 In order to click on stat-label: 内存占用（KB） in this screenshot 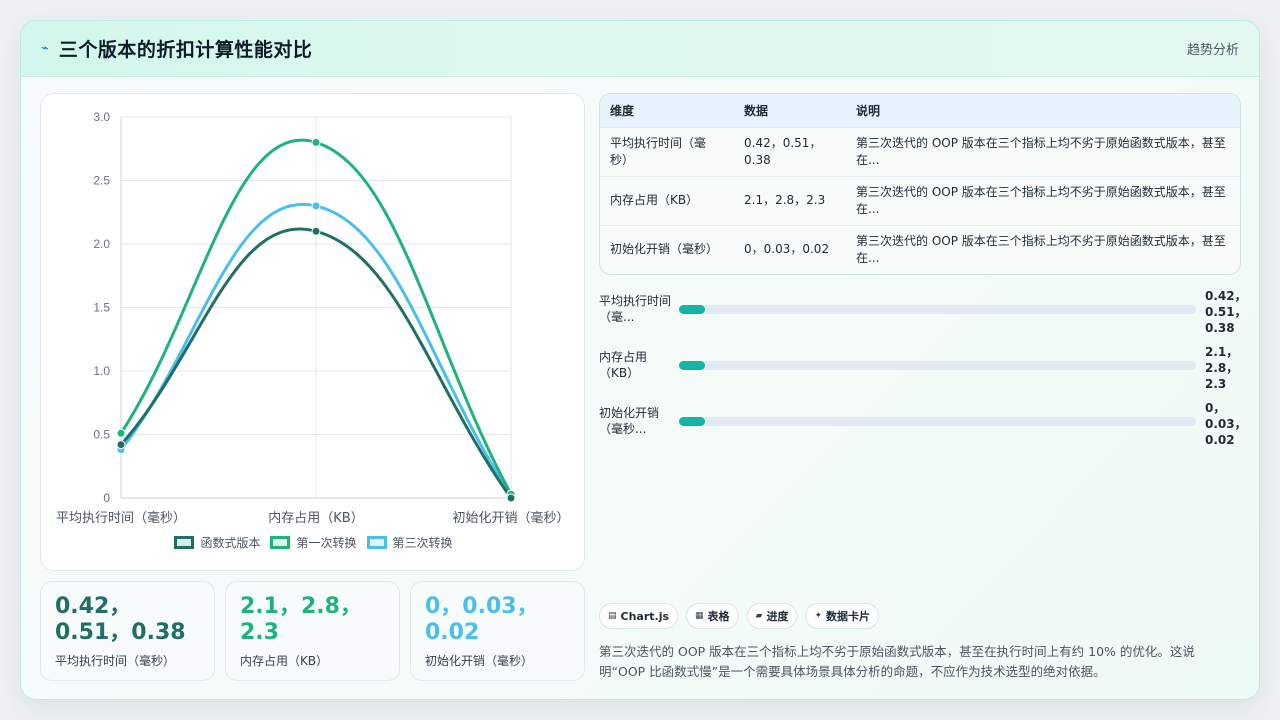, I will do `click(284, 661)`.